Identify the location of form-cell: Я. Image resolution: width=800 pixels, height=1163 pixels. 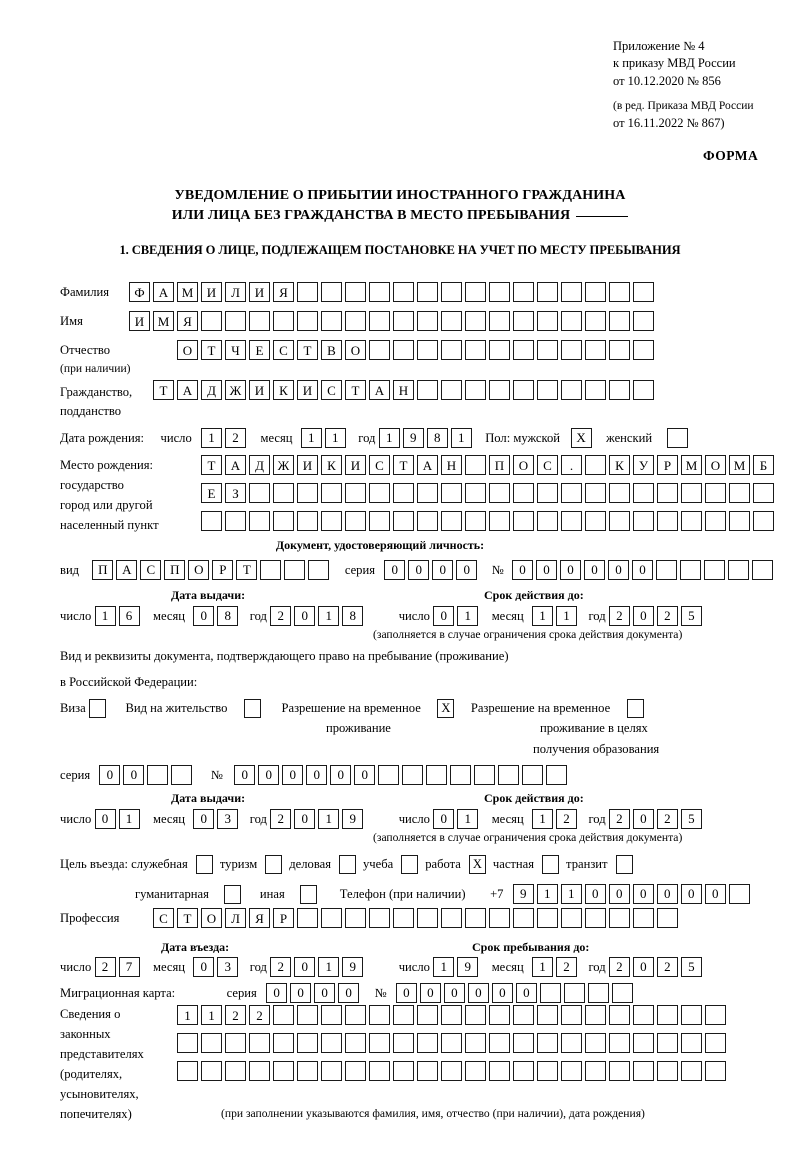
(283, 292).